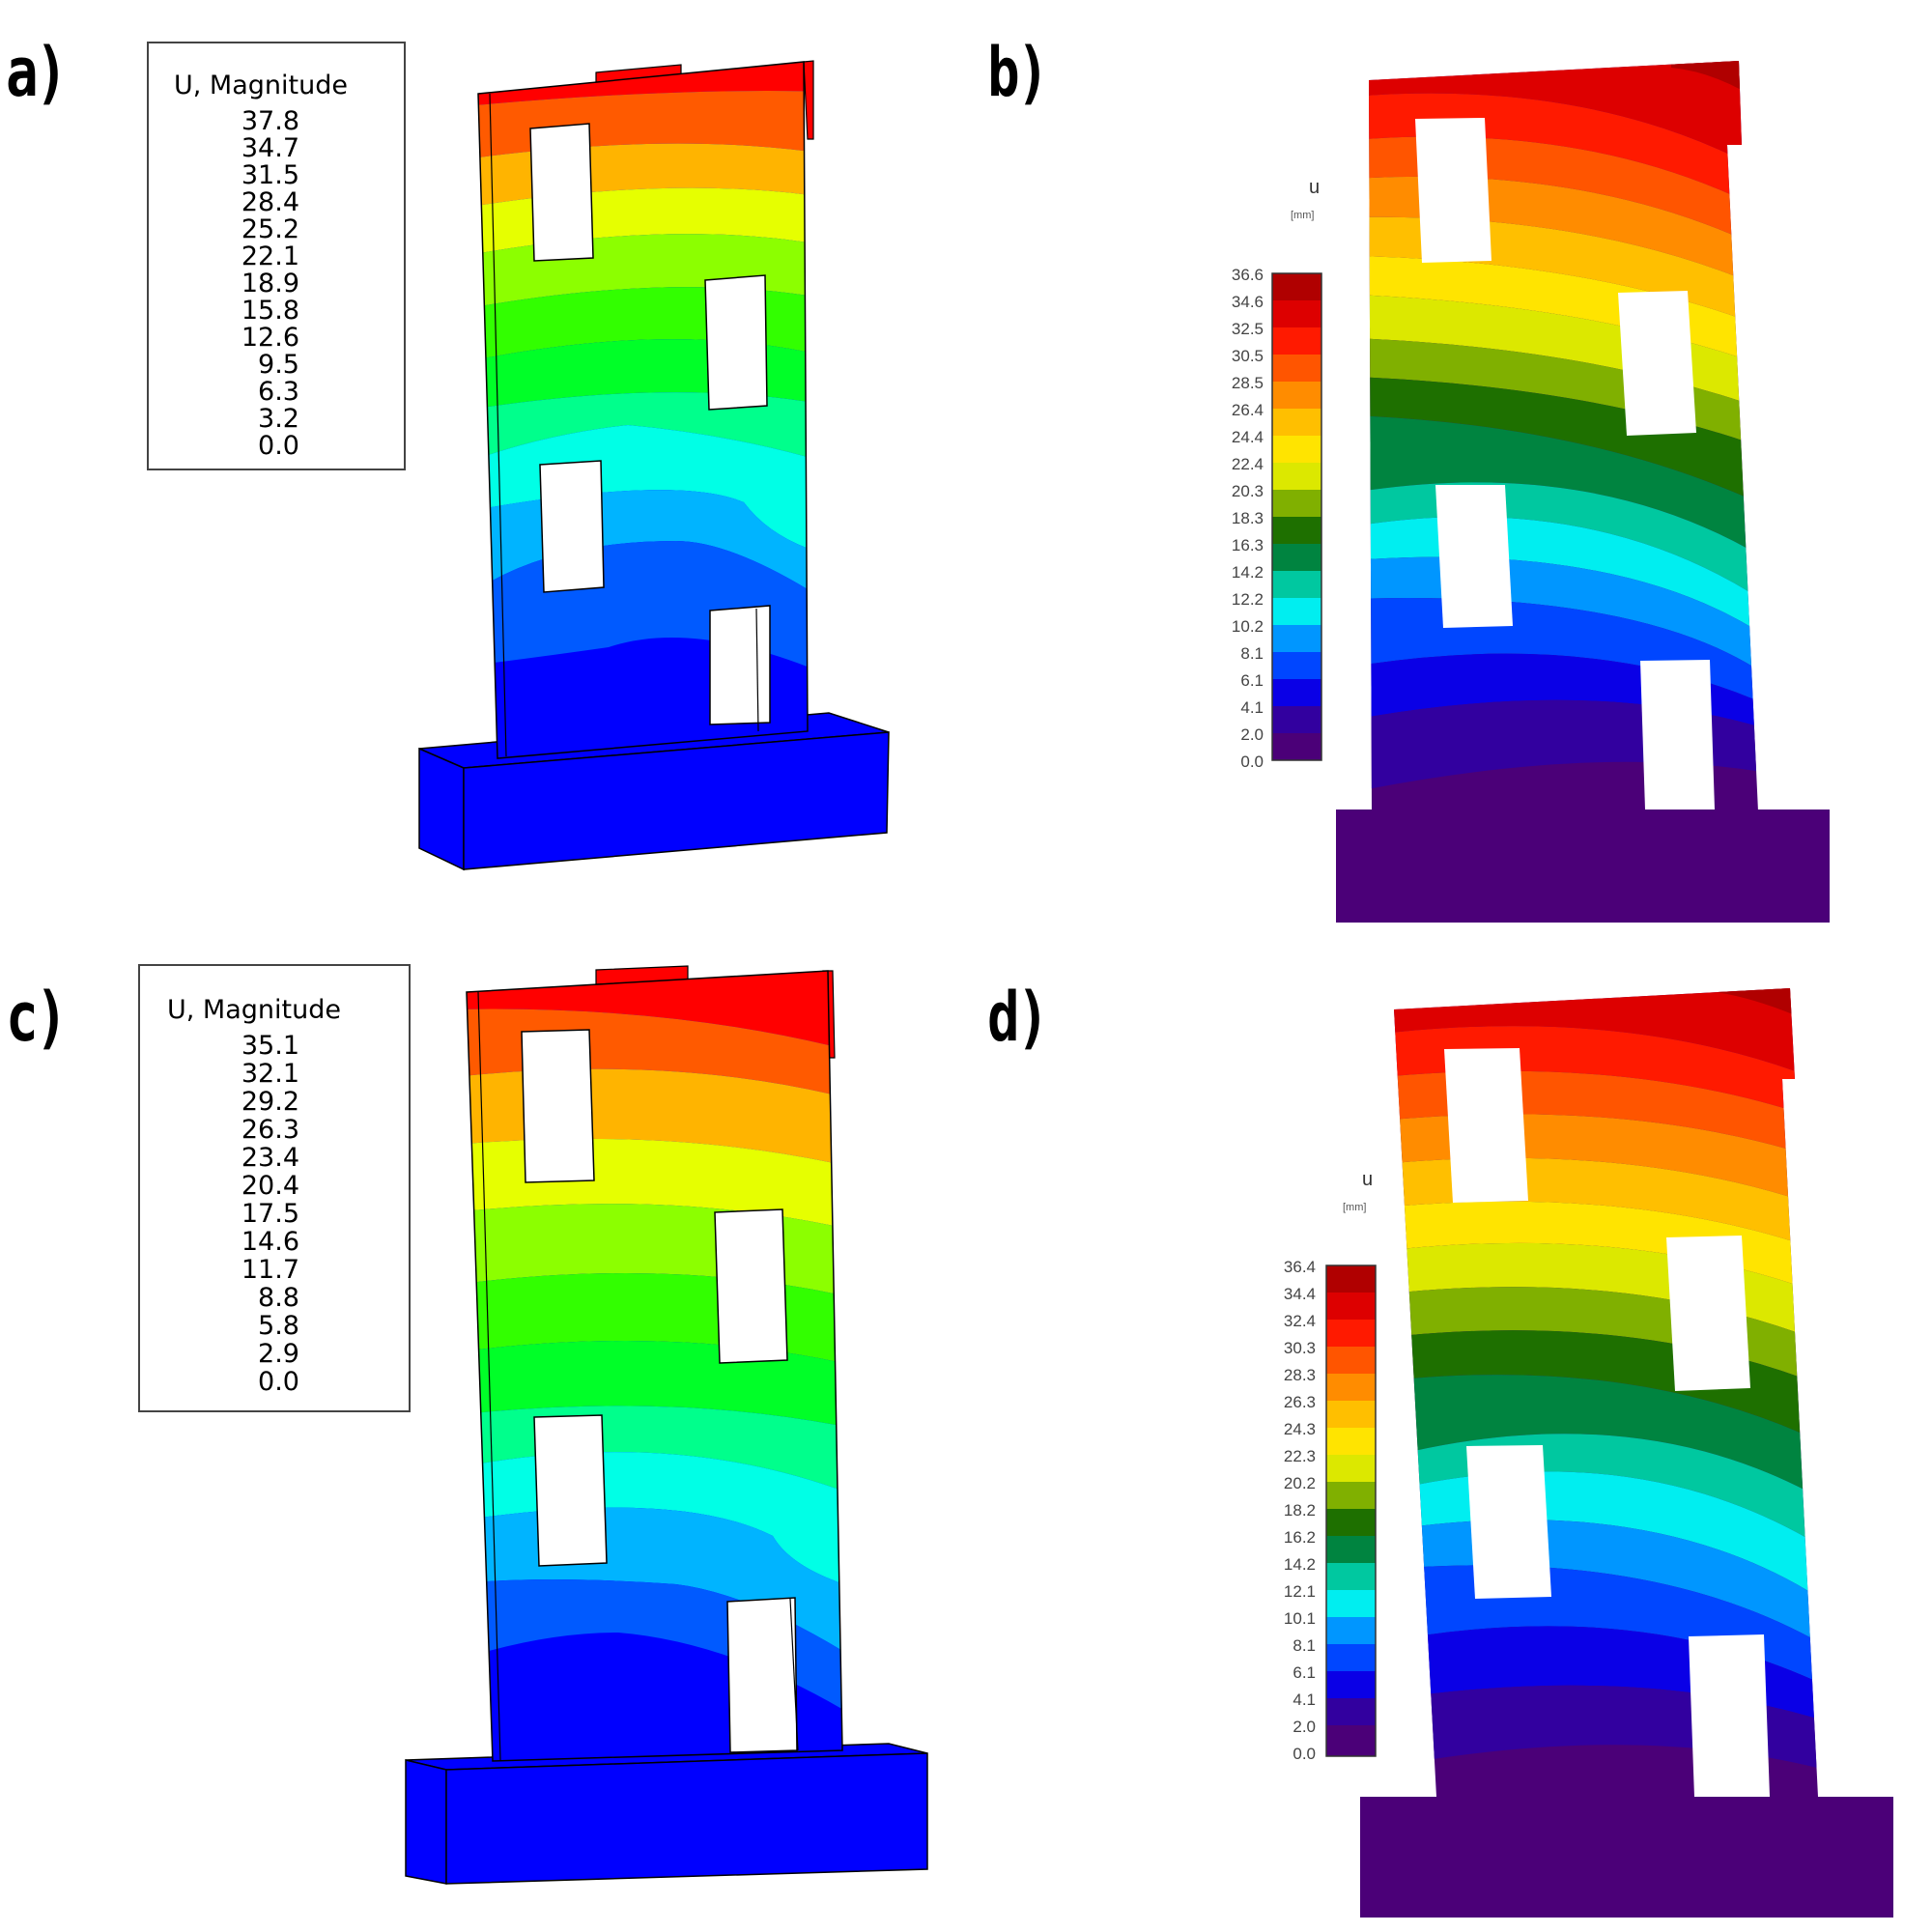 The height and width of the screenshot is (1932, 1932). I want to click on panel-c-model, so click(666, 1425).